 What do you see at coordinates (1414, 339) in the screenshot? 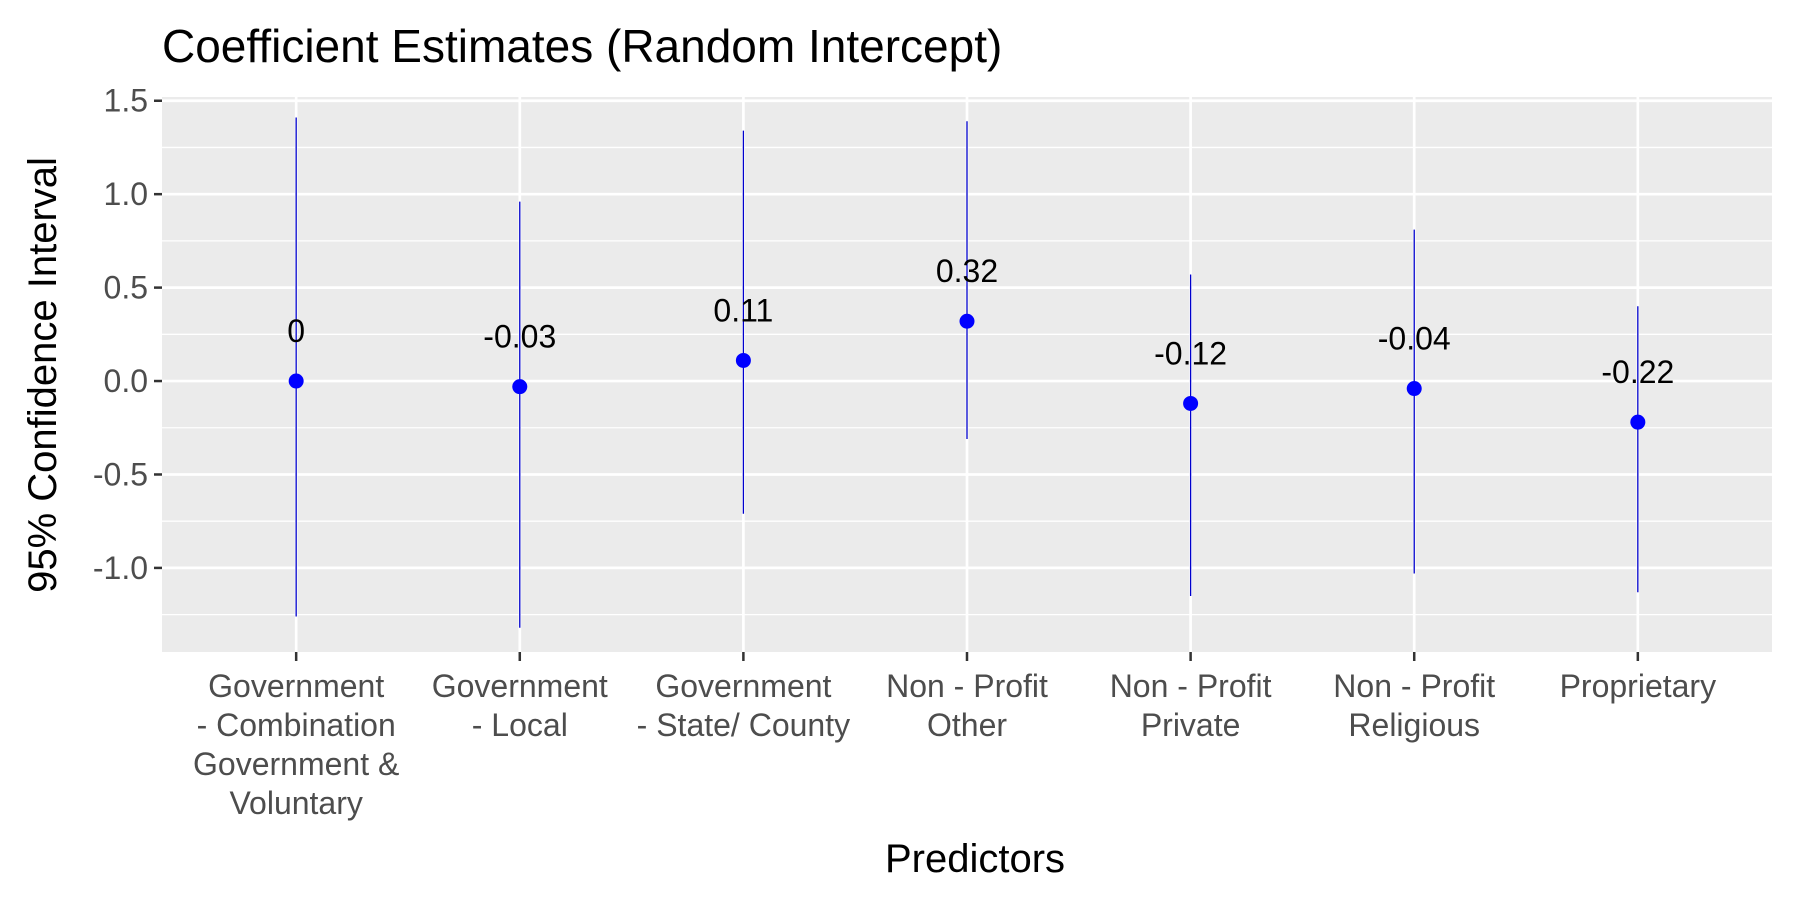
I see `estimate-label: -0.04` at bounding box center [1414, 339].